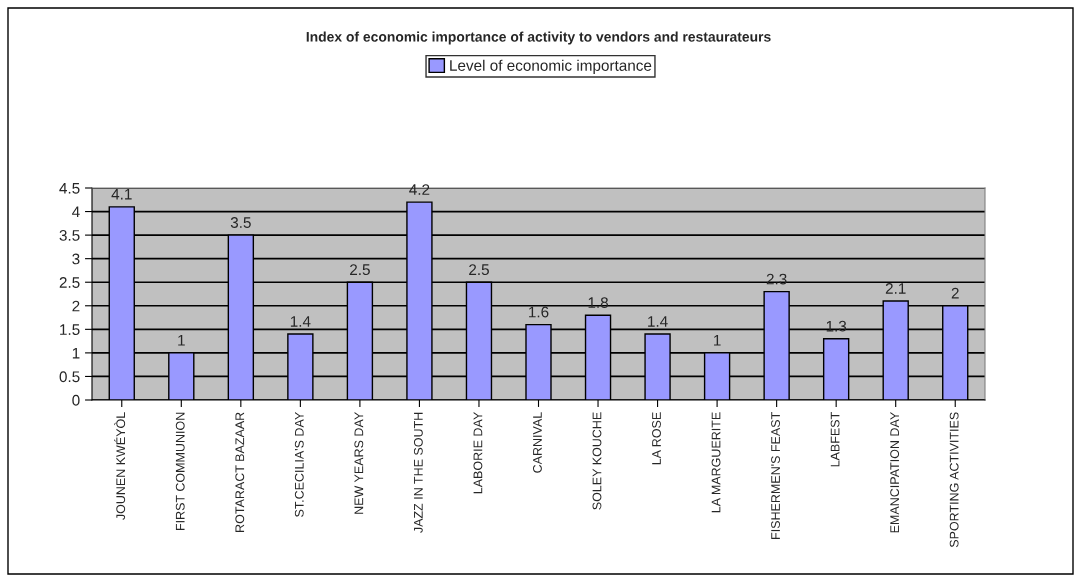 The height and width of the screenshot is (582, 1081). I want to click on data-label: 3.5, so click(240, 222).